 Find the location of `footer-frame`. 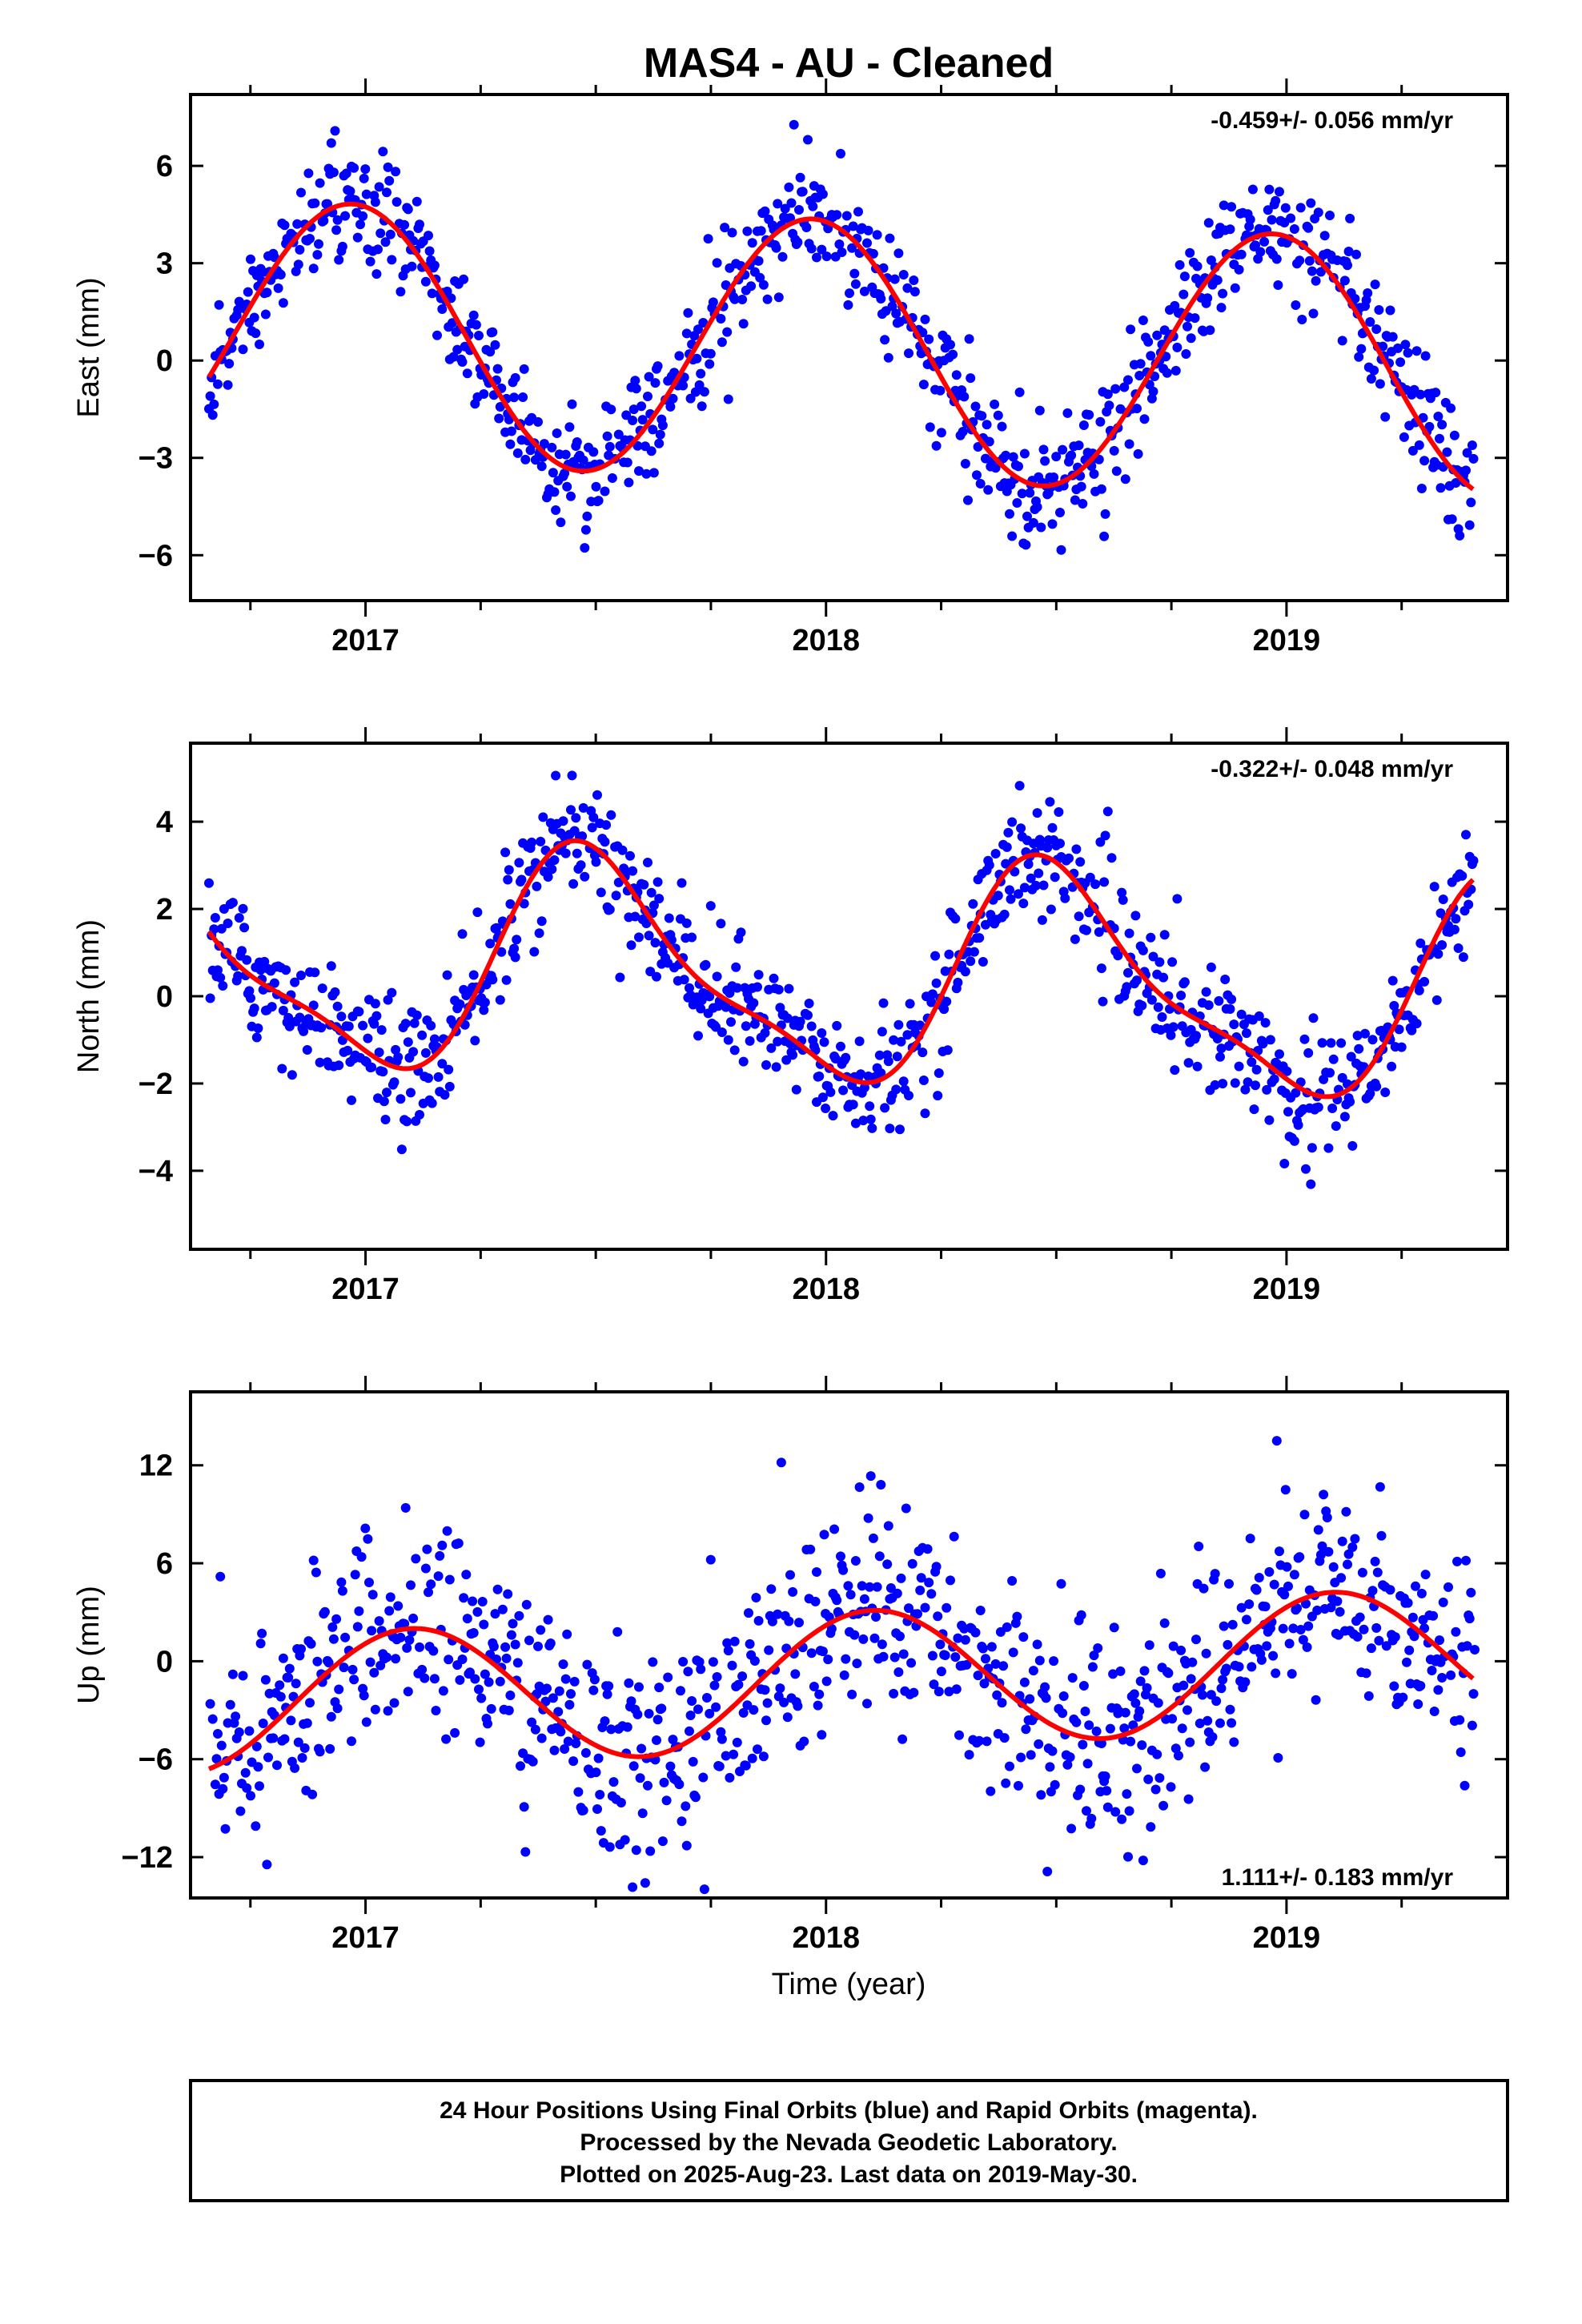

footer-frame is located at coordinates (849, 2140).